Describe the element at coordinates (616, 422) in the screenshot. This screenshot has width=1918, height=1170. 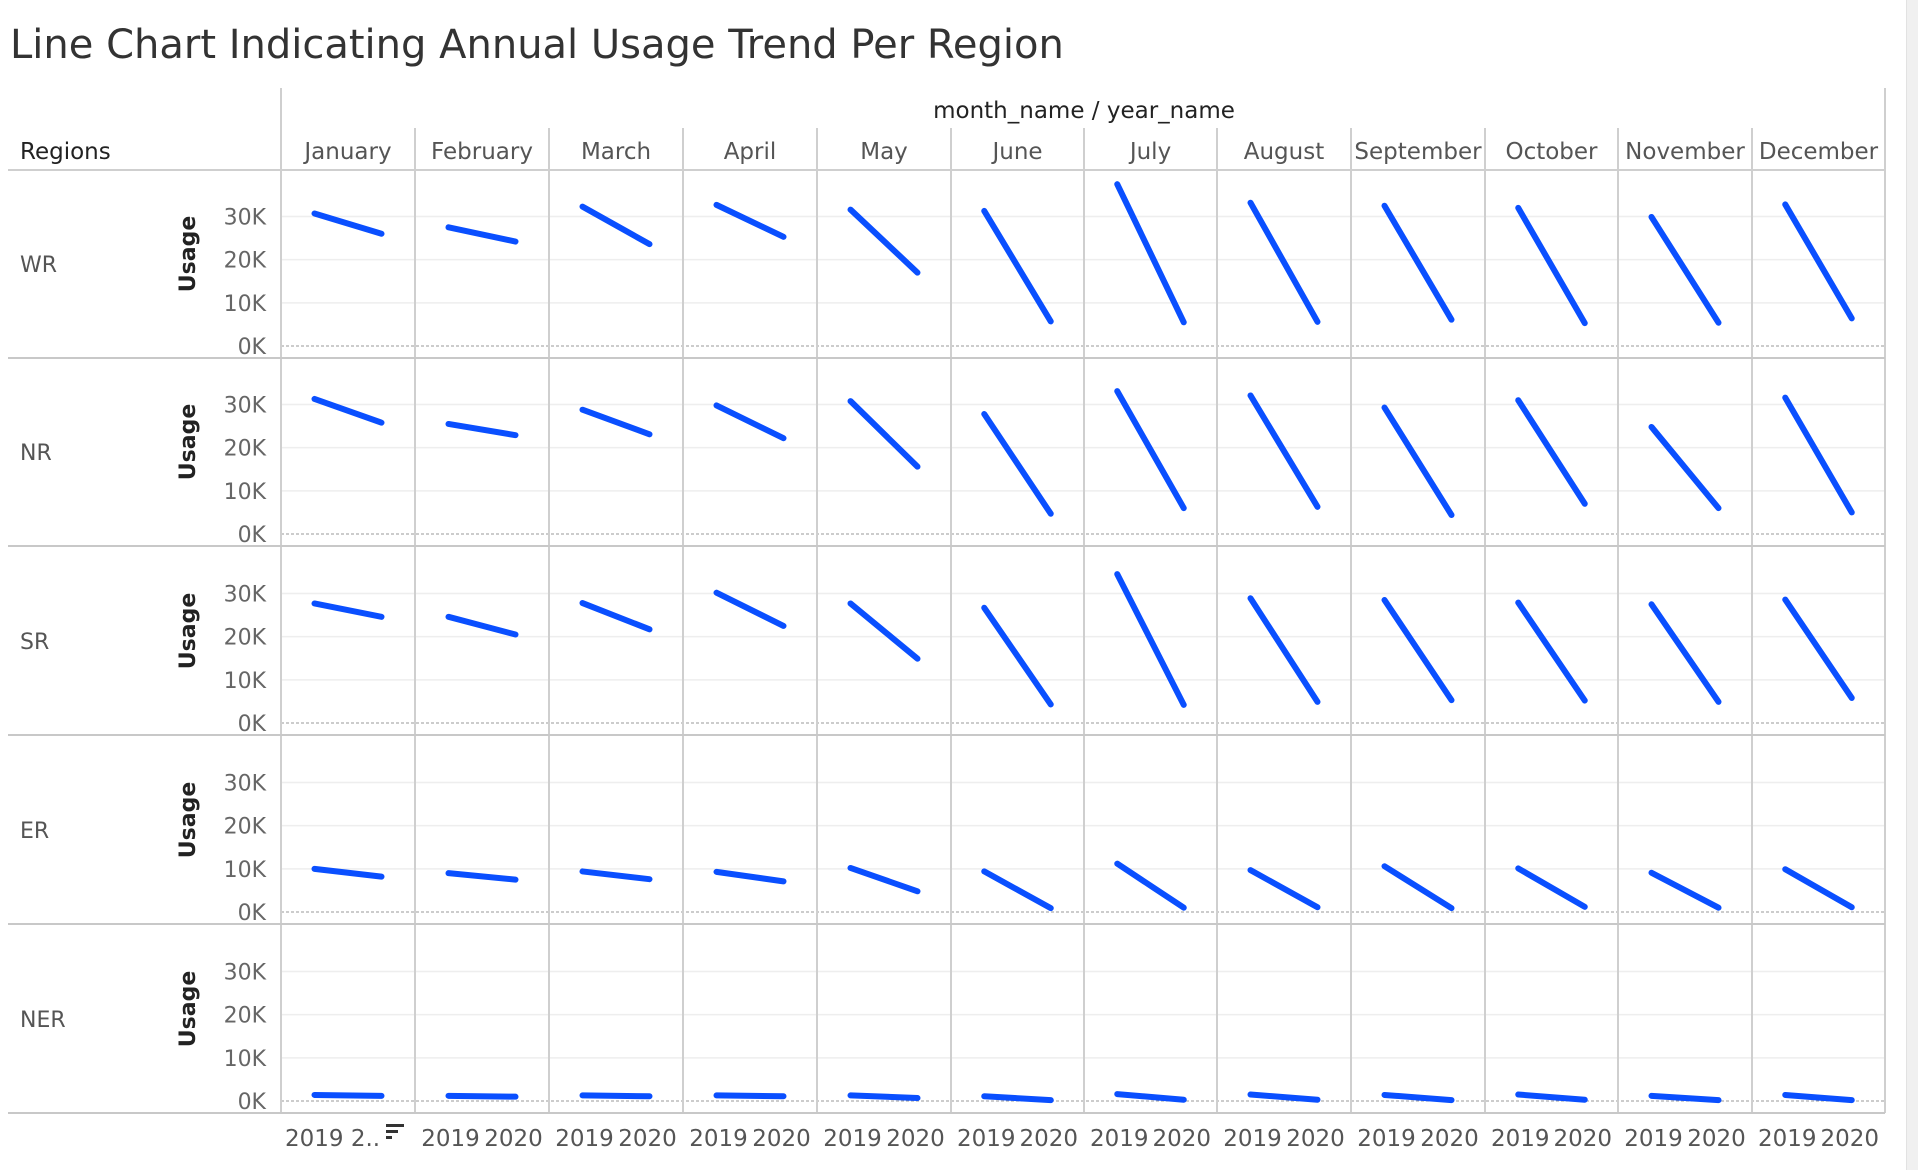
I see `series-line-nr-march` at that location.